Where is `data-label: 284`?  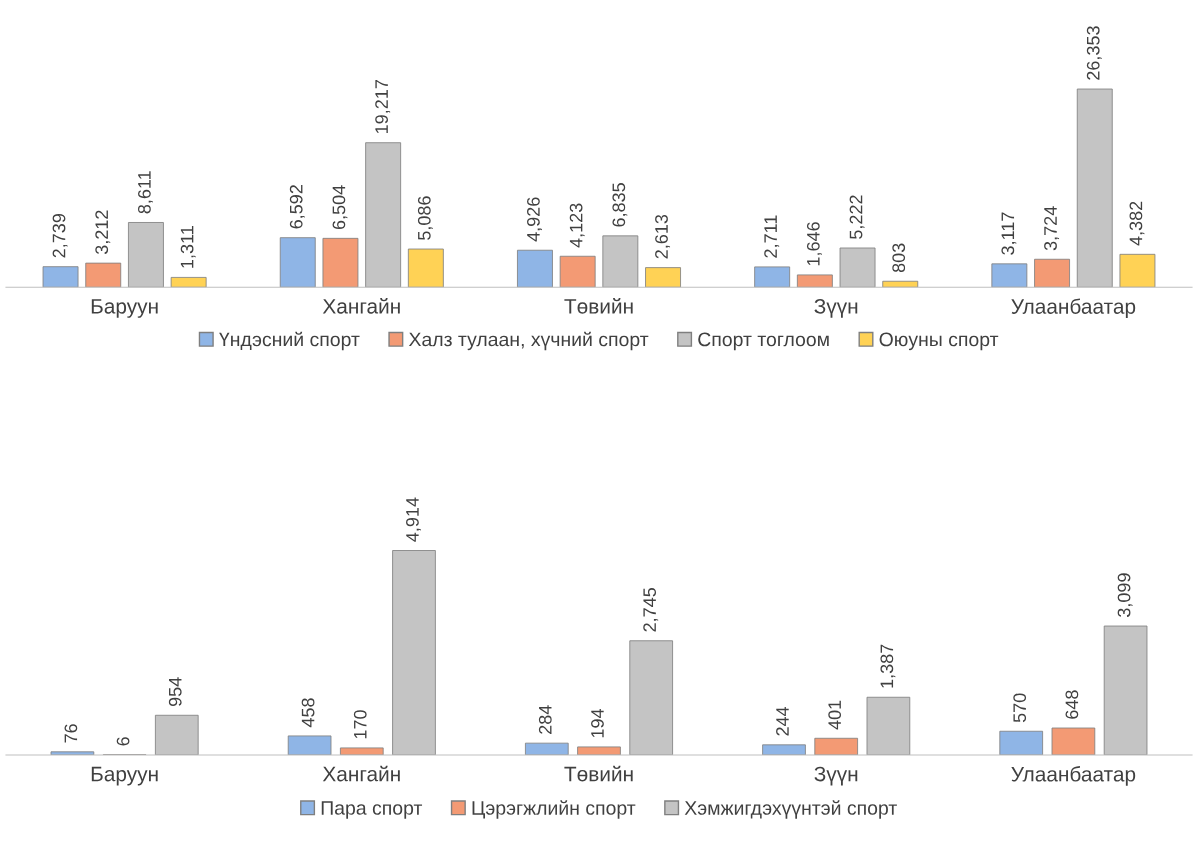
data-label: 284 is located at coordinates (545, 719).